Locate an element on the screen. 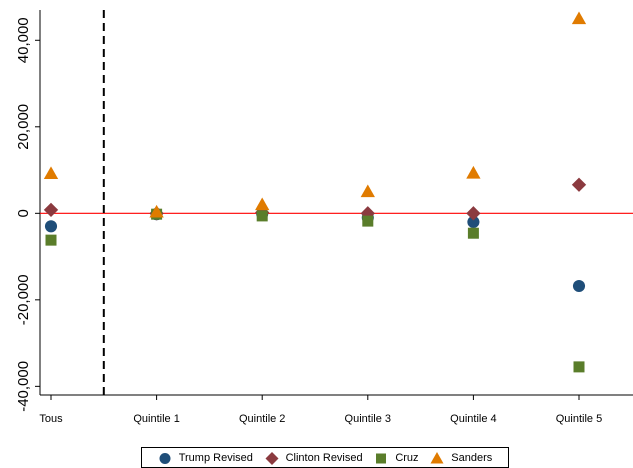  legend-marker-clinton-revised is located at coordinates (272, 458).